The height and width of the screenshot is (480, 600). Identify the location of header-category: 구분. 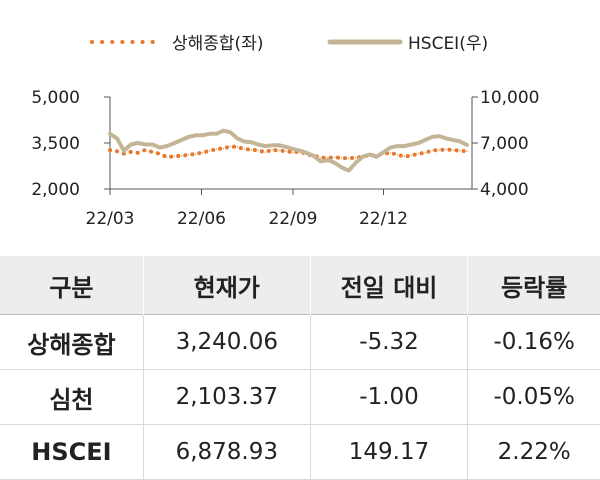
(72, 285).